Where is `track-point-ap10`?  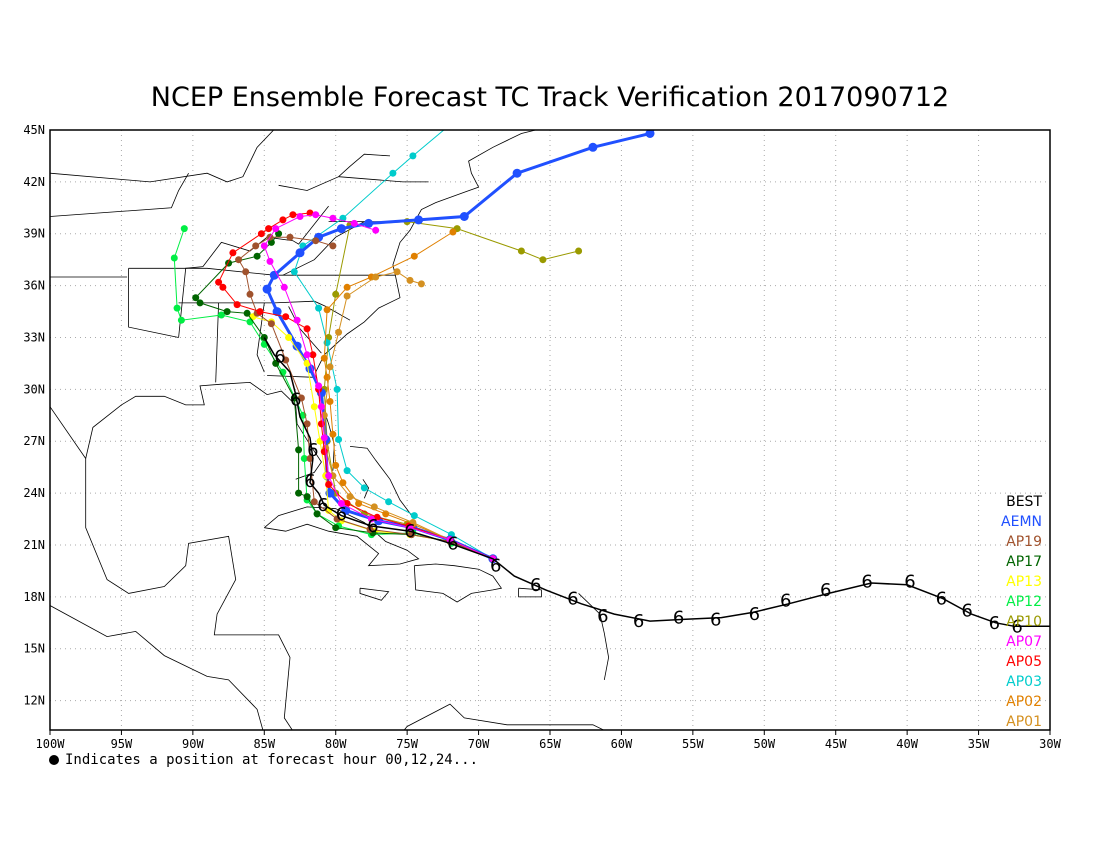
track-point-ap10 is located at coordinates (579, 251).